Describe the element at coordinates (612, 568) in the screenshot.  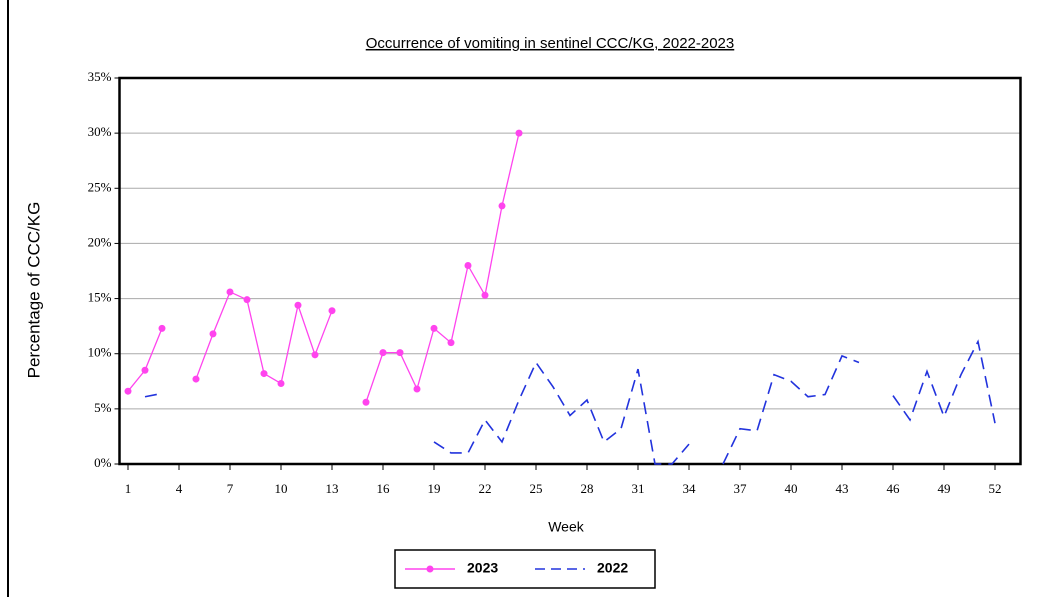
I see `legend-label: 2022` at that location.